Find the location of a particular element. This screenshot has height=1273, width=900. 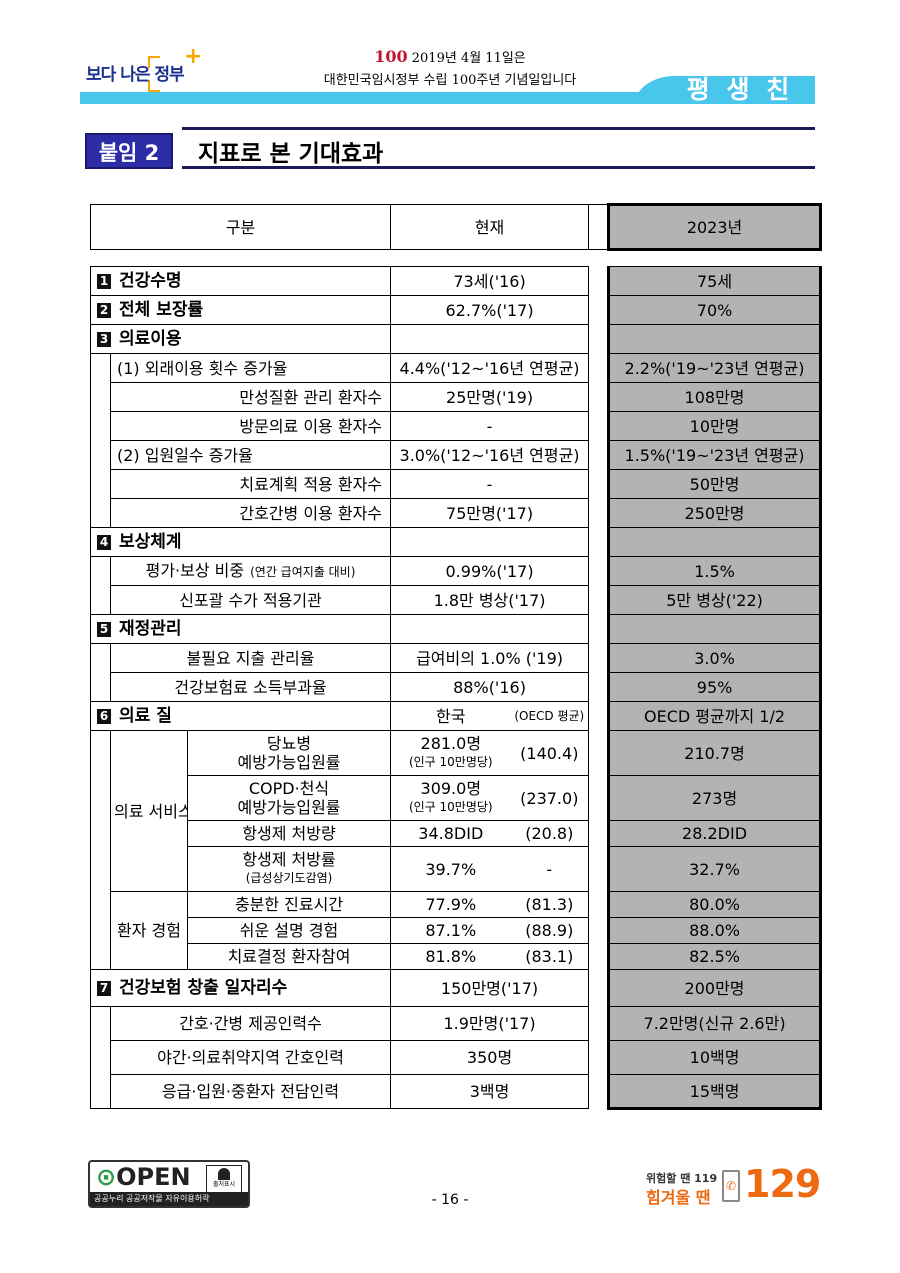

korea-value-cell: 309.0명 (인구 10만명당) is located at coordinates (450, 798).